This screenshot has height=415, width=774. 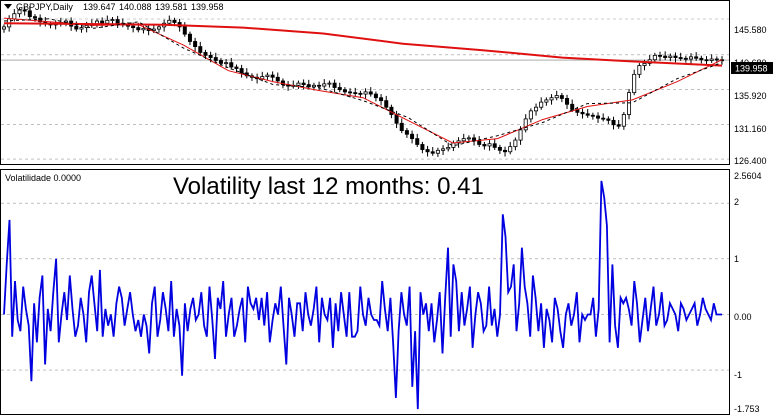 What do you see at coordinates (8, 6) in the screenshot?
I see `collapse-triangle-icon` at bounding box center [8, 6].